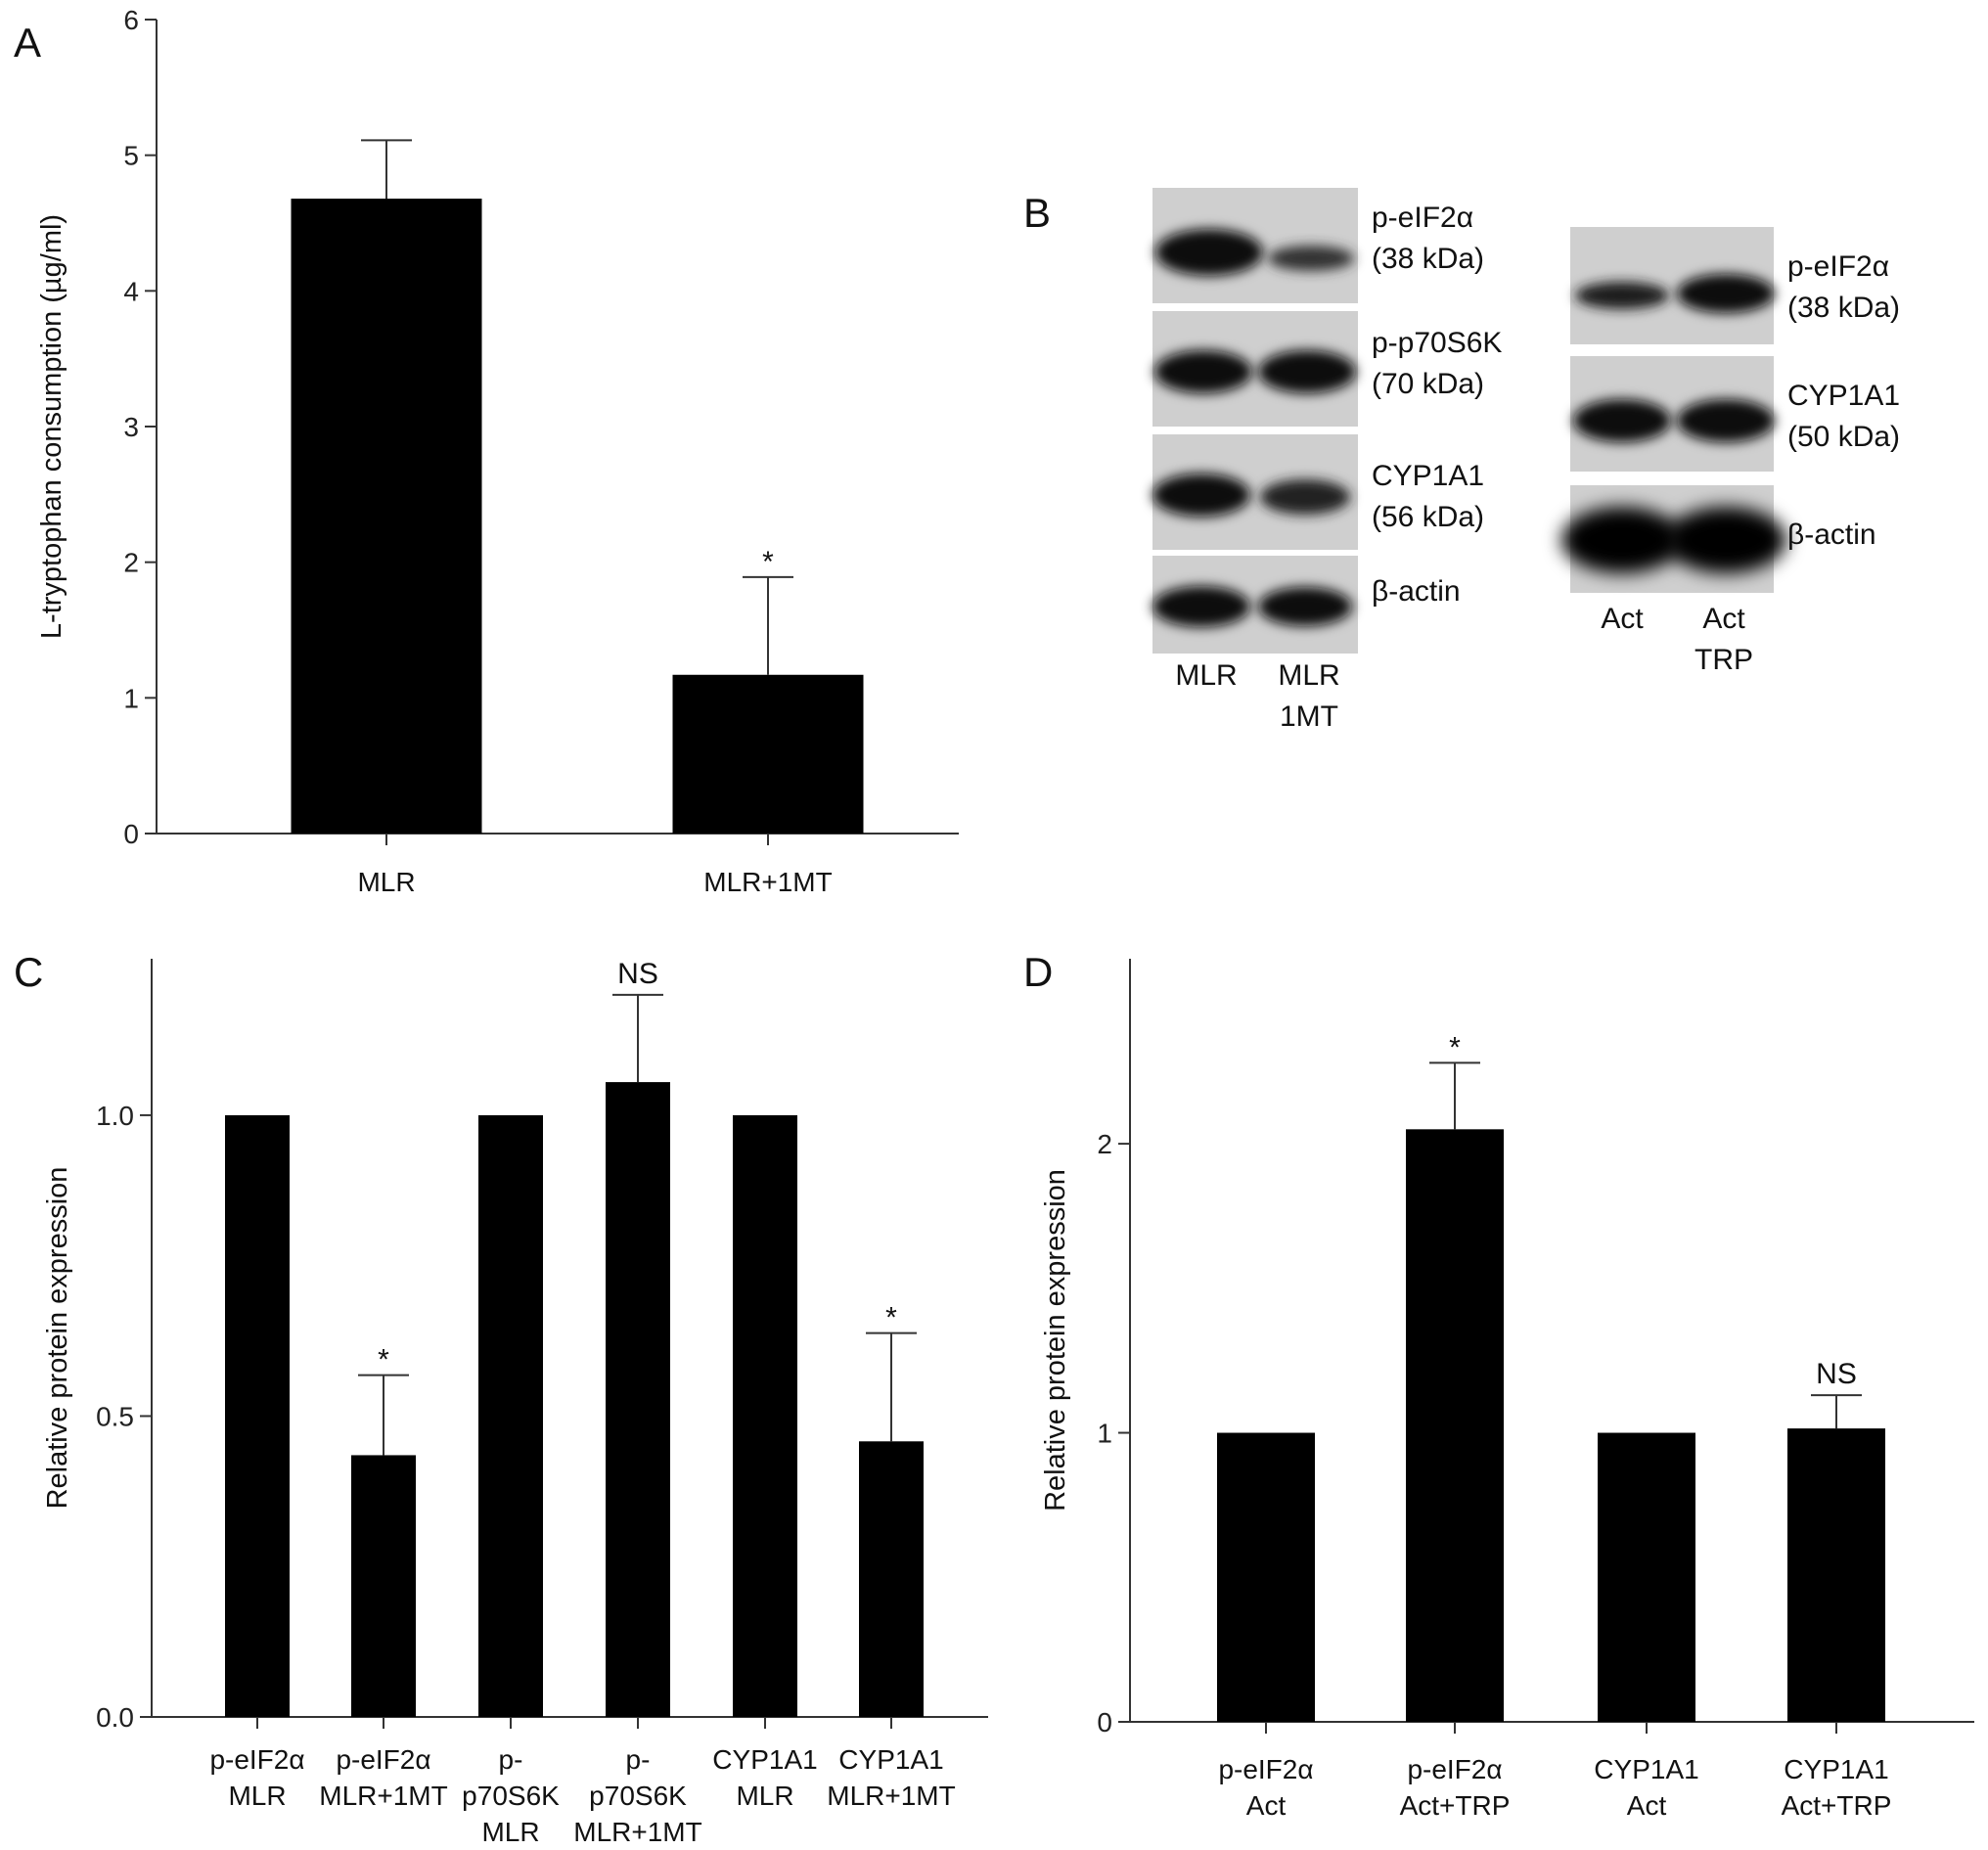 Image resolution: width=1988 pixels, height=1850 pixels. What do you see at coordinates (115, 1717) in the screenshot?
I see `y-tick-label: 0.0` at bounding box center [115, 1717].